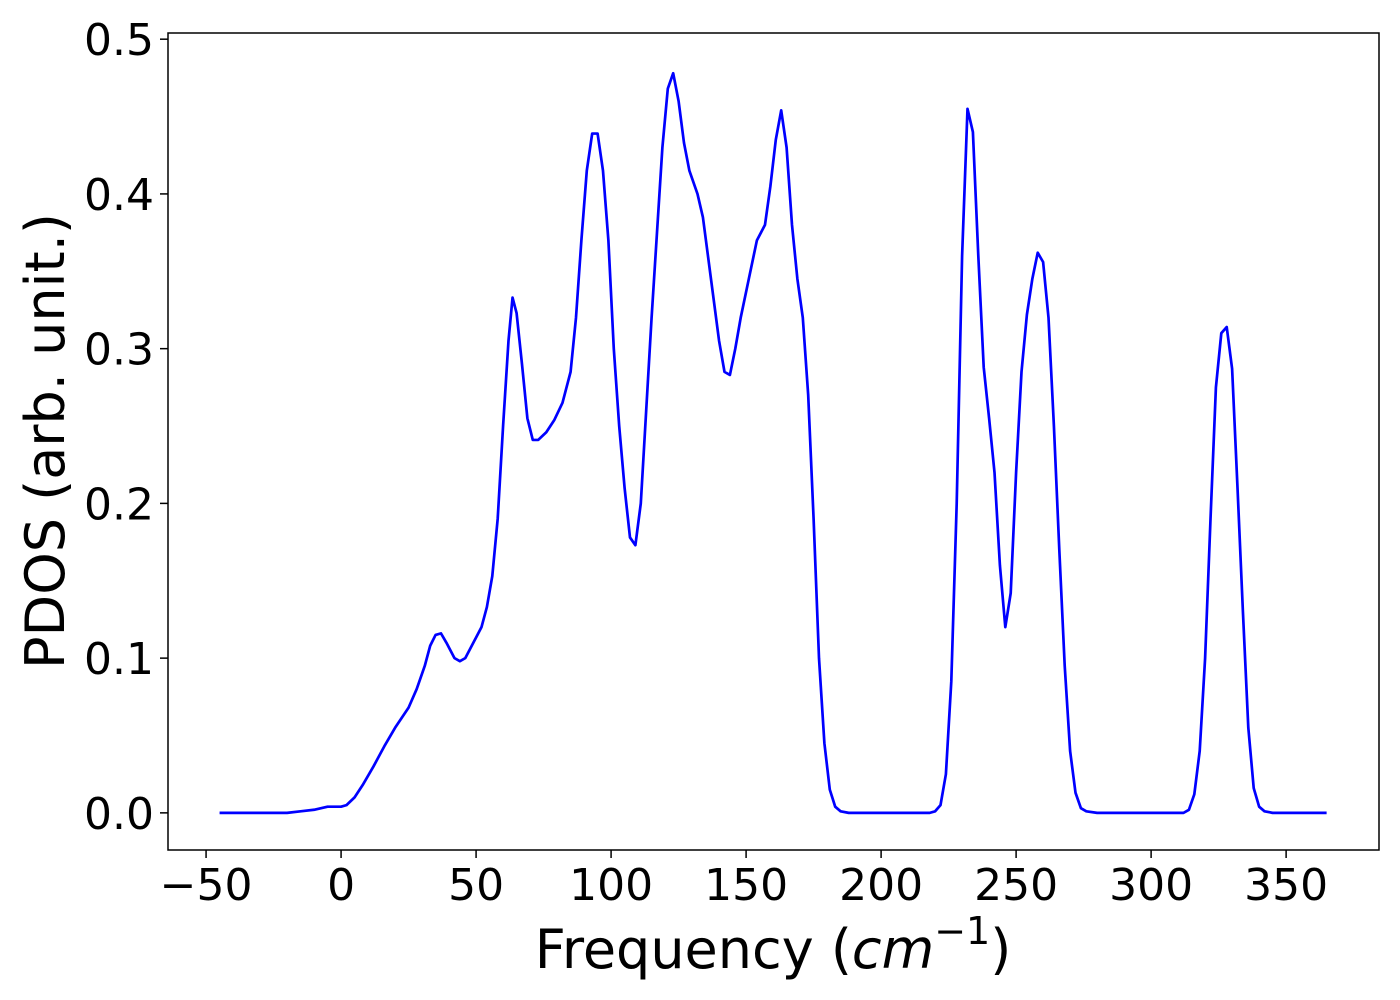 The width and height of the screenshot is (1400, 1000). I want to click on y-axis-label: PDOS (arb. unit.), so click(45, 441).